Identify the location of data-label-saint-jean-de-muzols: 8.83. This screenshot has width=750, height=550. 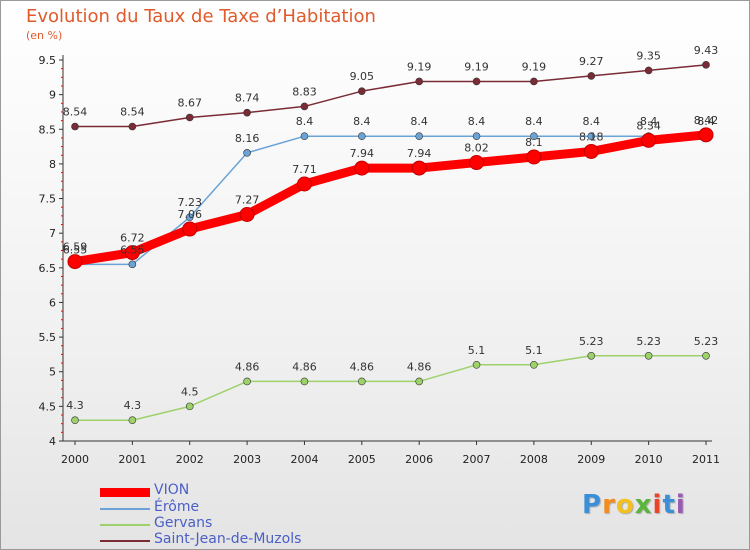
(304, 91).